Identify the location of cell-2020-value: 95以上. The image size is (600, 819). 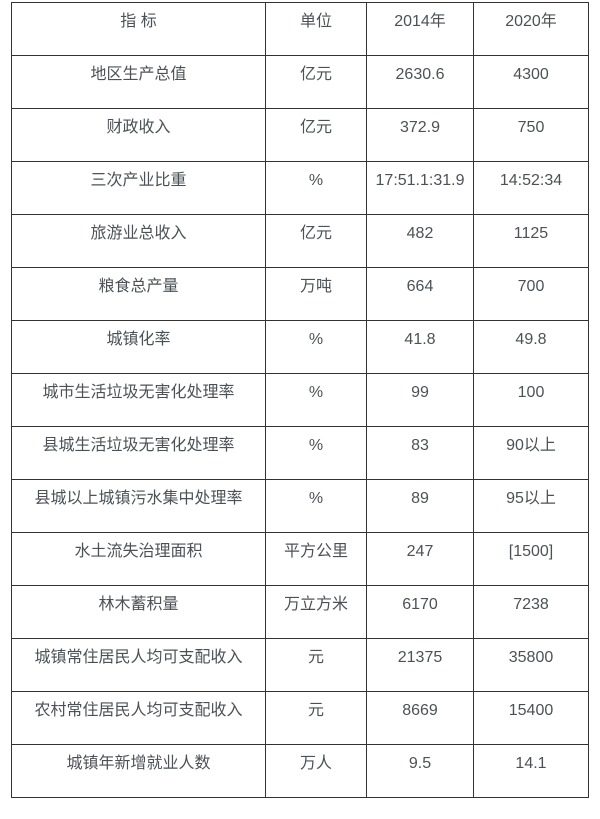
(531, 506).